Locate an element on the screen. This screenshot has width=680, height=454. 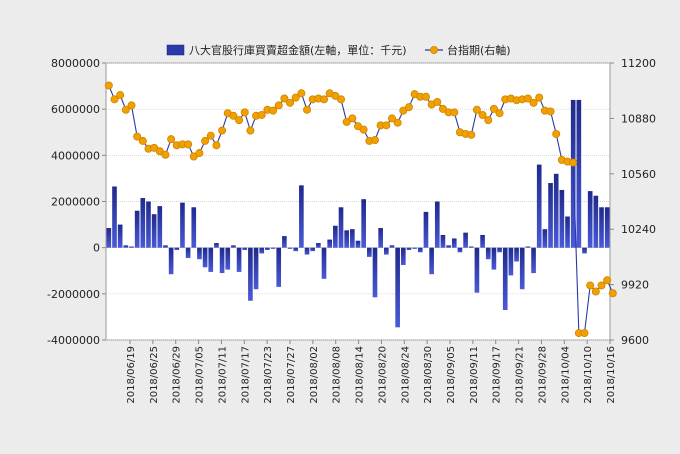
x-tick-label: 2018/09/05 is located at coordinates (451, 375).